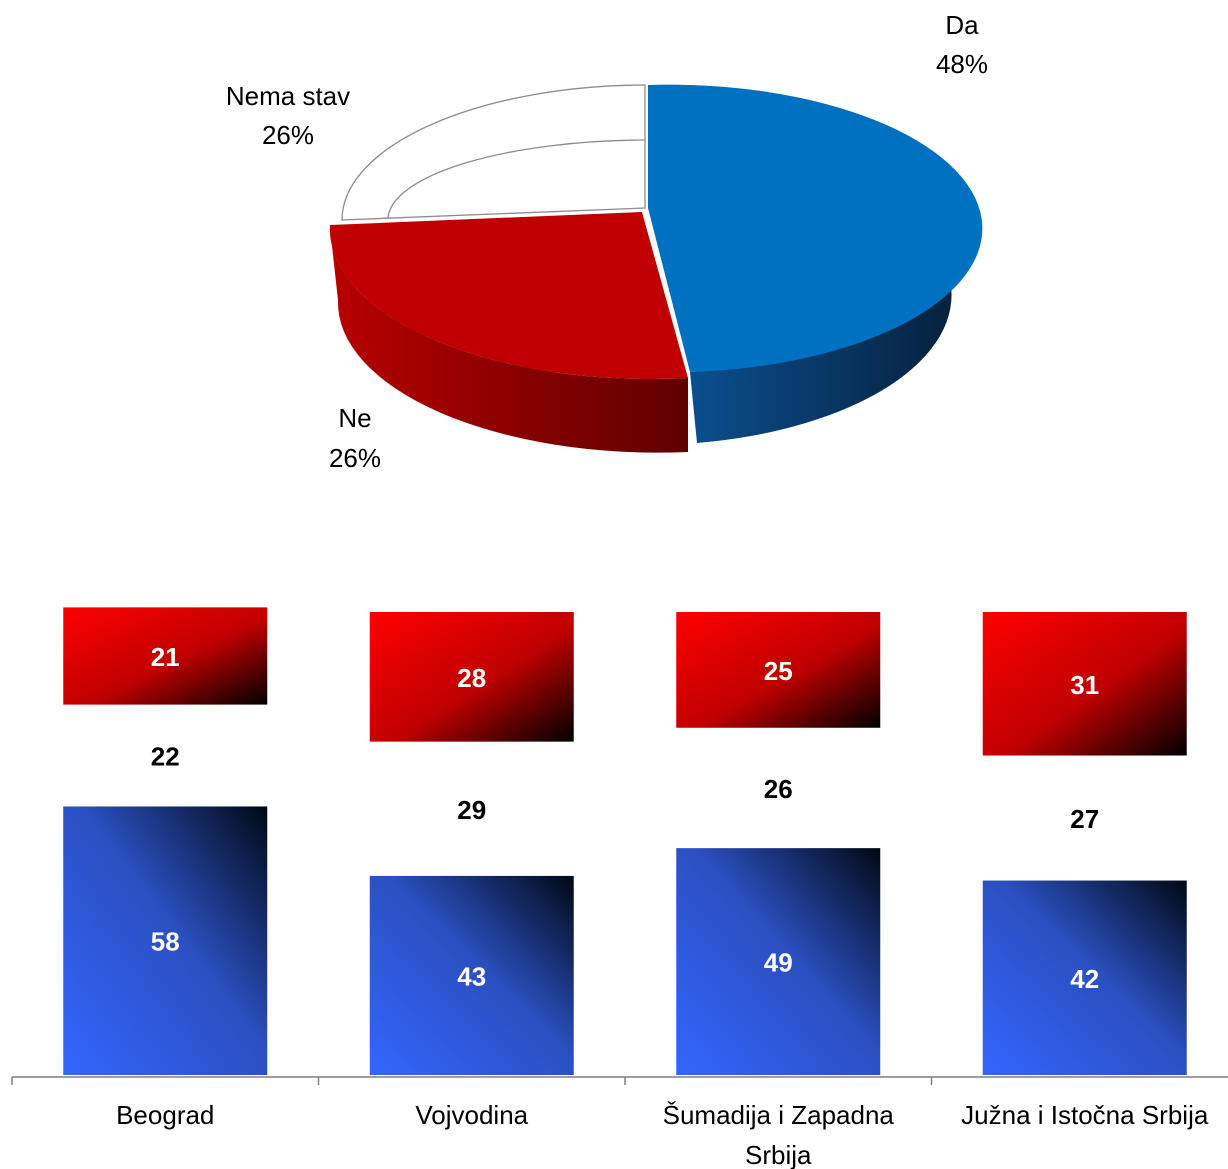 The height and width of the screenshot is (1169, 1228). I want to click on bar-value-label-da: 43, so click(471, 976).